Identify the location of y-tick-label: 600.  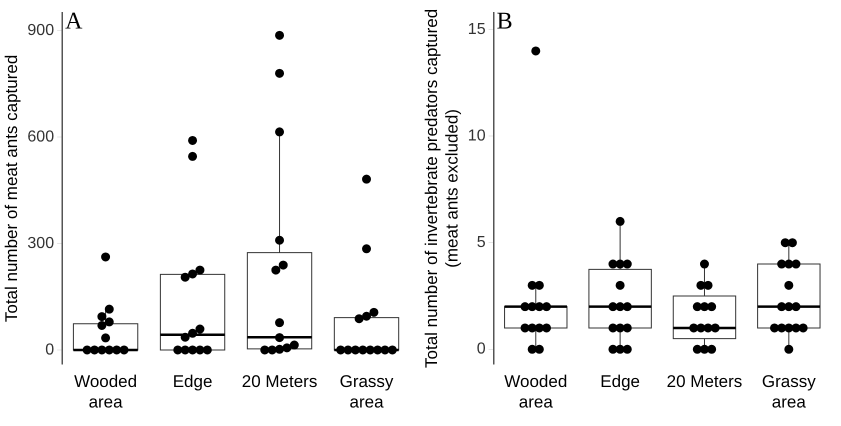
(40, 137).